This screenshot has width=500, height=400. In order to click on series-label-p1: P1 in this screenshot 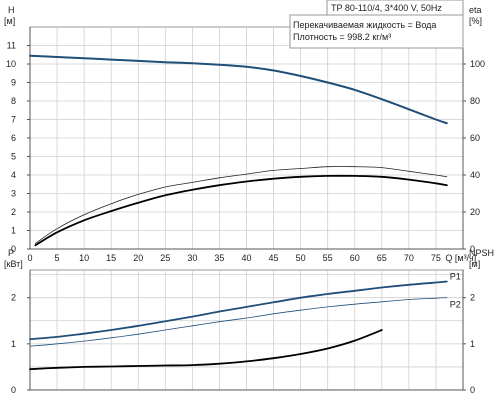, I will do `click(455, 277)`.